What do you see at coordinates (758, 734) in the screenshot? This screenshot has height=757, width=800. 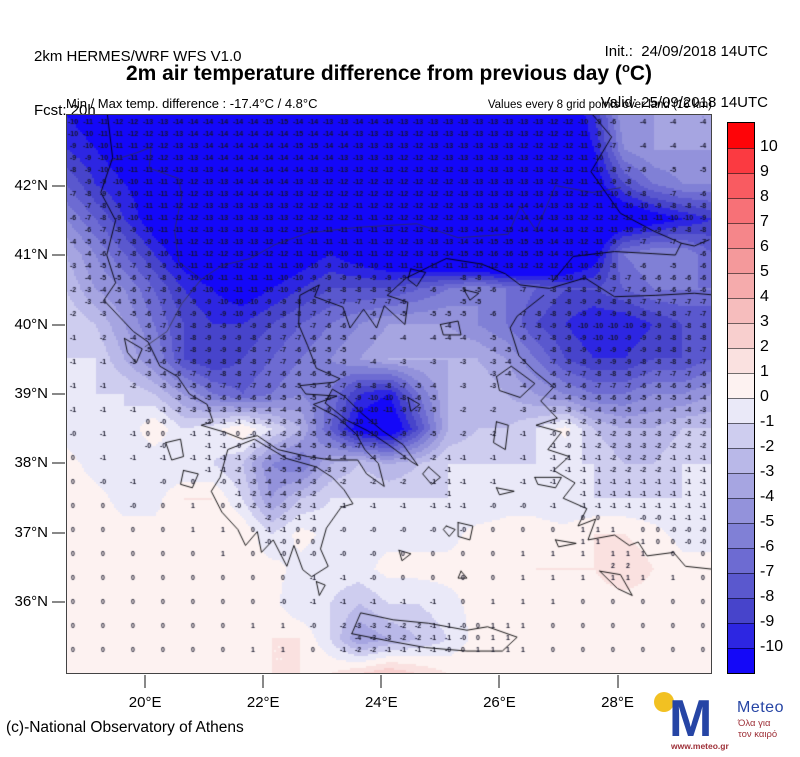 I see `meteo-tagline-line2: τον καιρό` at bounding box center [758, 734].